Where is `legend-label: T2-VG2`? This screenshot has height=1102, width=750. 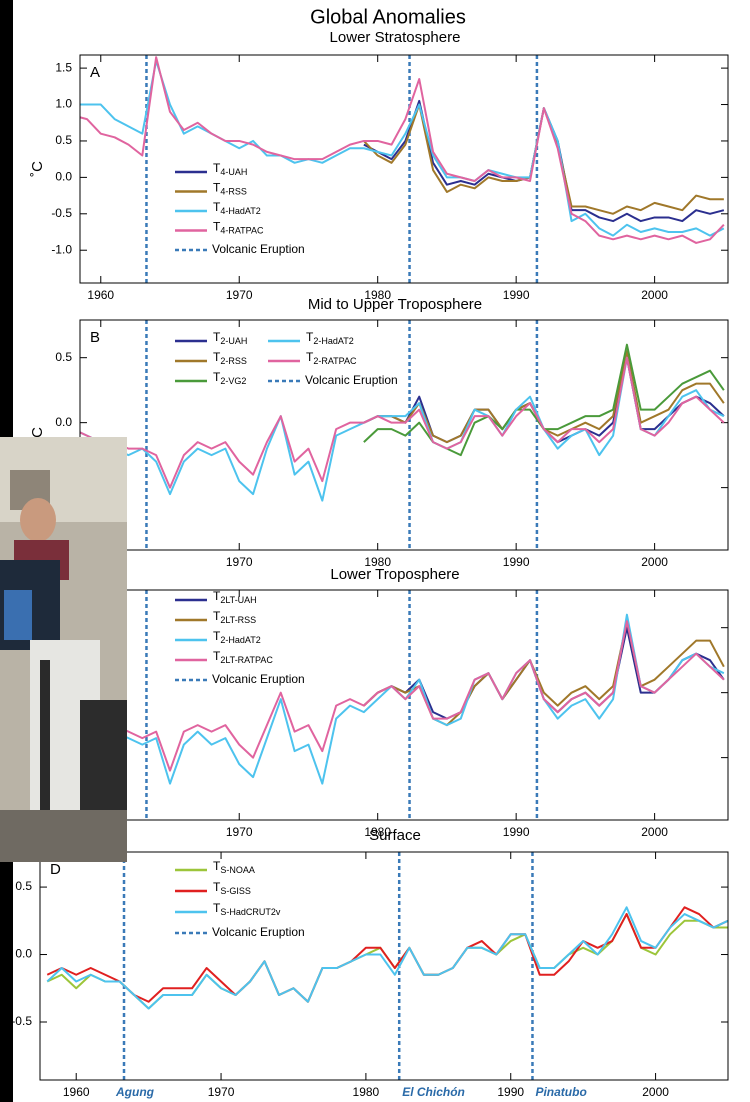 legend-label: T2-VG2 is located at coordinates (229, 378).